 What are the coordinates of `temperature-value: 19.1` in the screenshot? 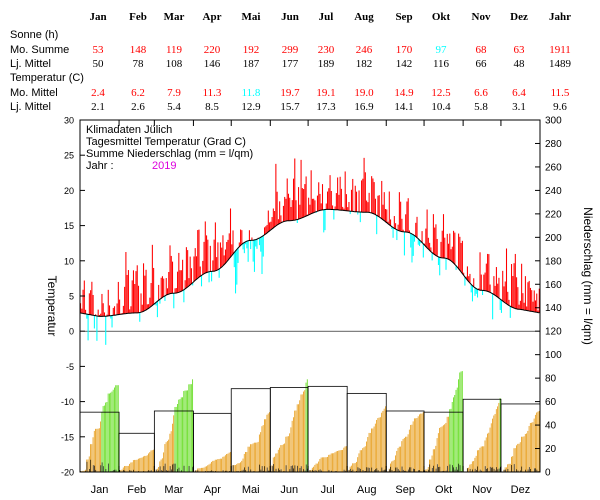 It's located at (326, 93).